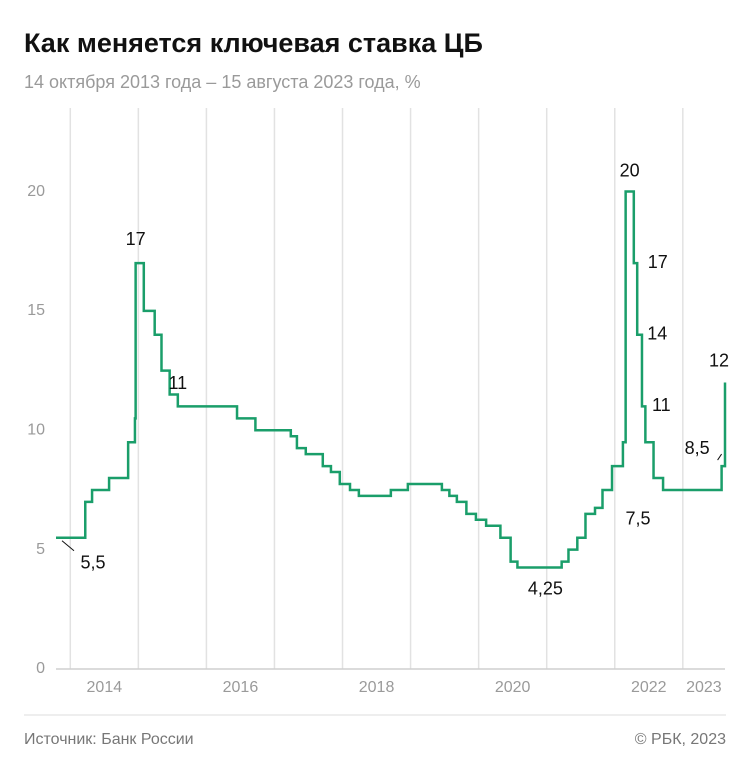 Image resolution: width=750 pixels, height=779 pixels. I want to click on x-tick-label: 2016, so click(241, 687).